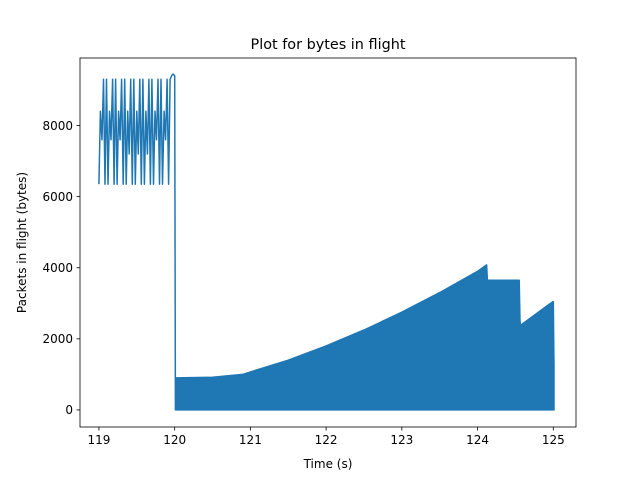 The height and width of the screenshot is (480, 640). Describe the element at coordinates (57, 197) in the screenshot. I see `y-tick-label: 6000` at that location.